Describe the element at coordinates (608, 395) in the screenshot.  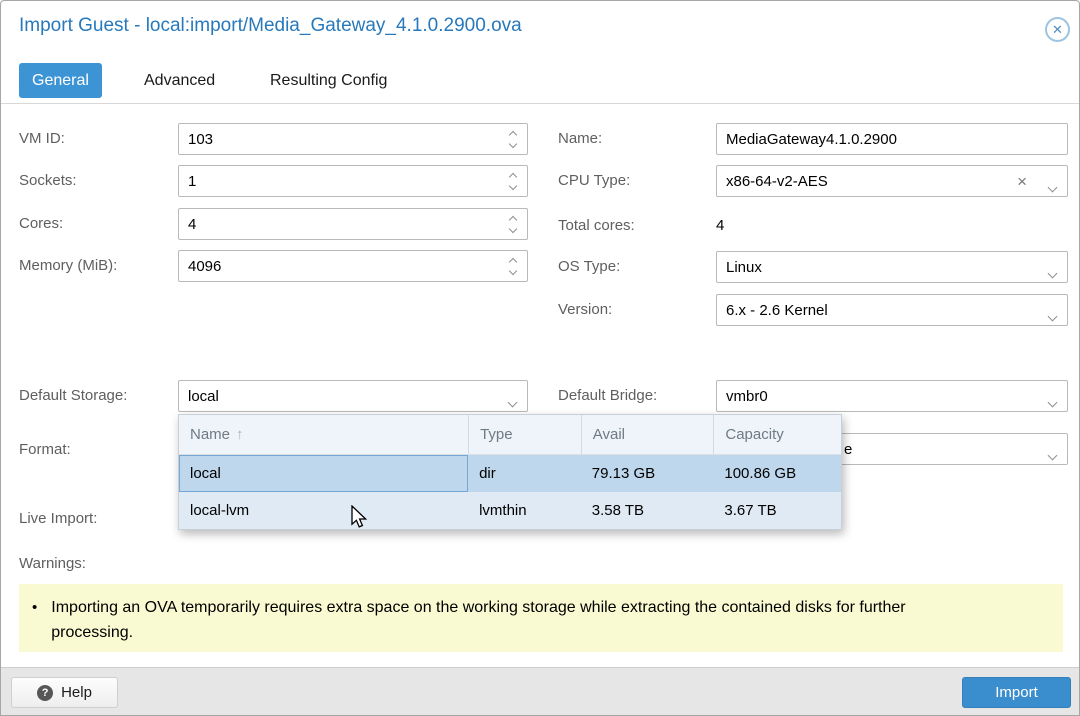
I see `default-bridge-label: Default Bridge:` at that location.